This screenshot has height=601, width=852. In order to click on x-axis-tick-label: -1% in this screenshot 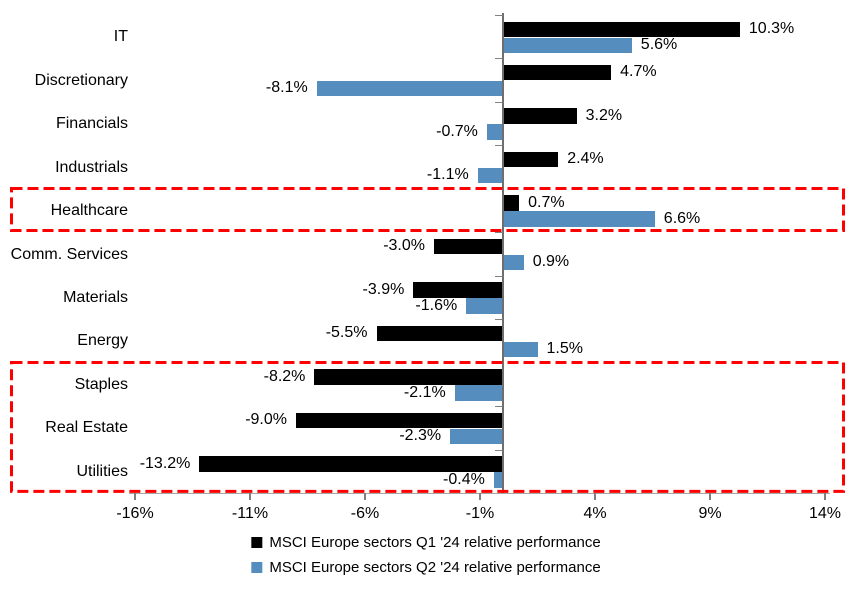, I will do `click(480, 513)`.